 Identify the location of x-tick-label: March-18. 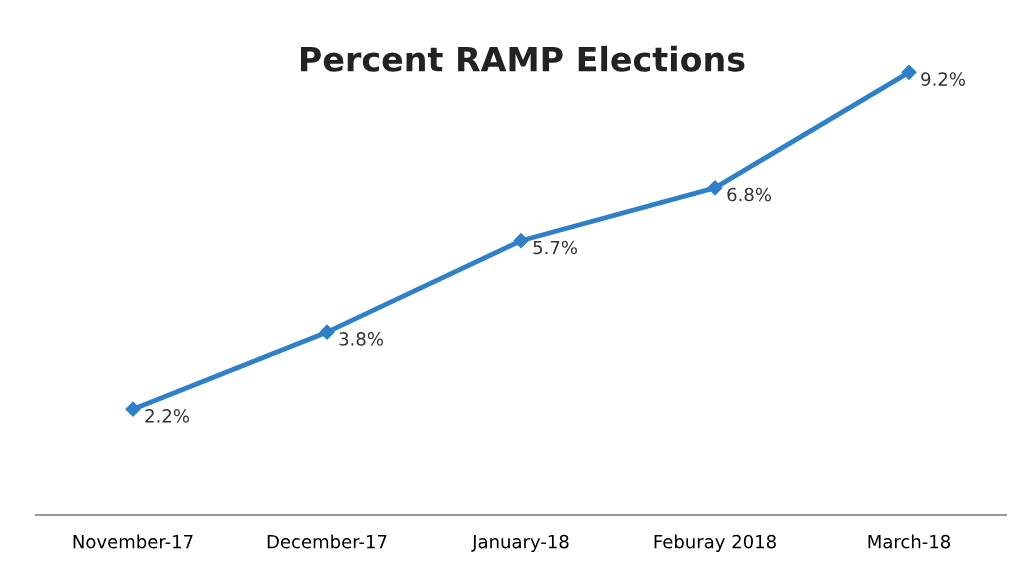
(909, 541).